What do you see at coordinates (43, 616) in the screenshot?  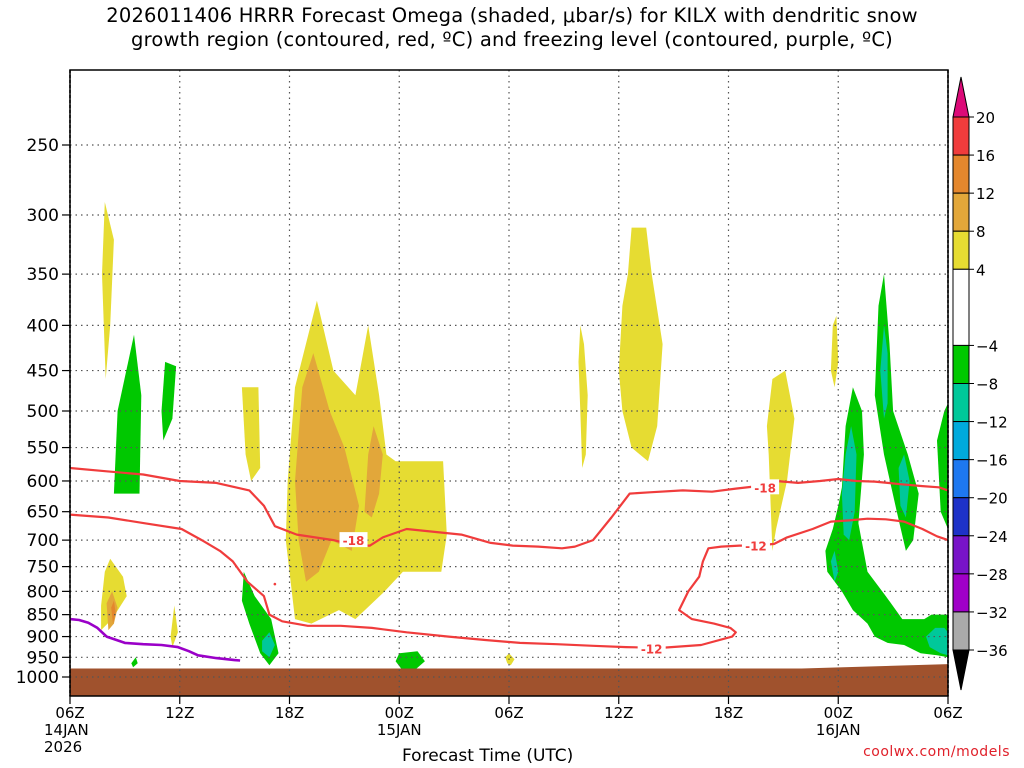 I see `y-tick-label-850: 850` at bounding box center [43, 616].